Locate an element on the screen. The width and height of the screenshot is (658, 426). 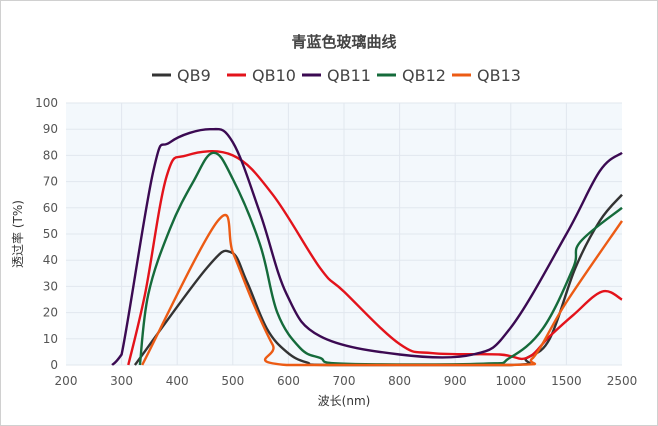
x-tick-label: 400 is located at coordinates (177, 381).